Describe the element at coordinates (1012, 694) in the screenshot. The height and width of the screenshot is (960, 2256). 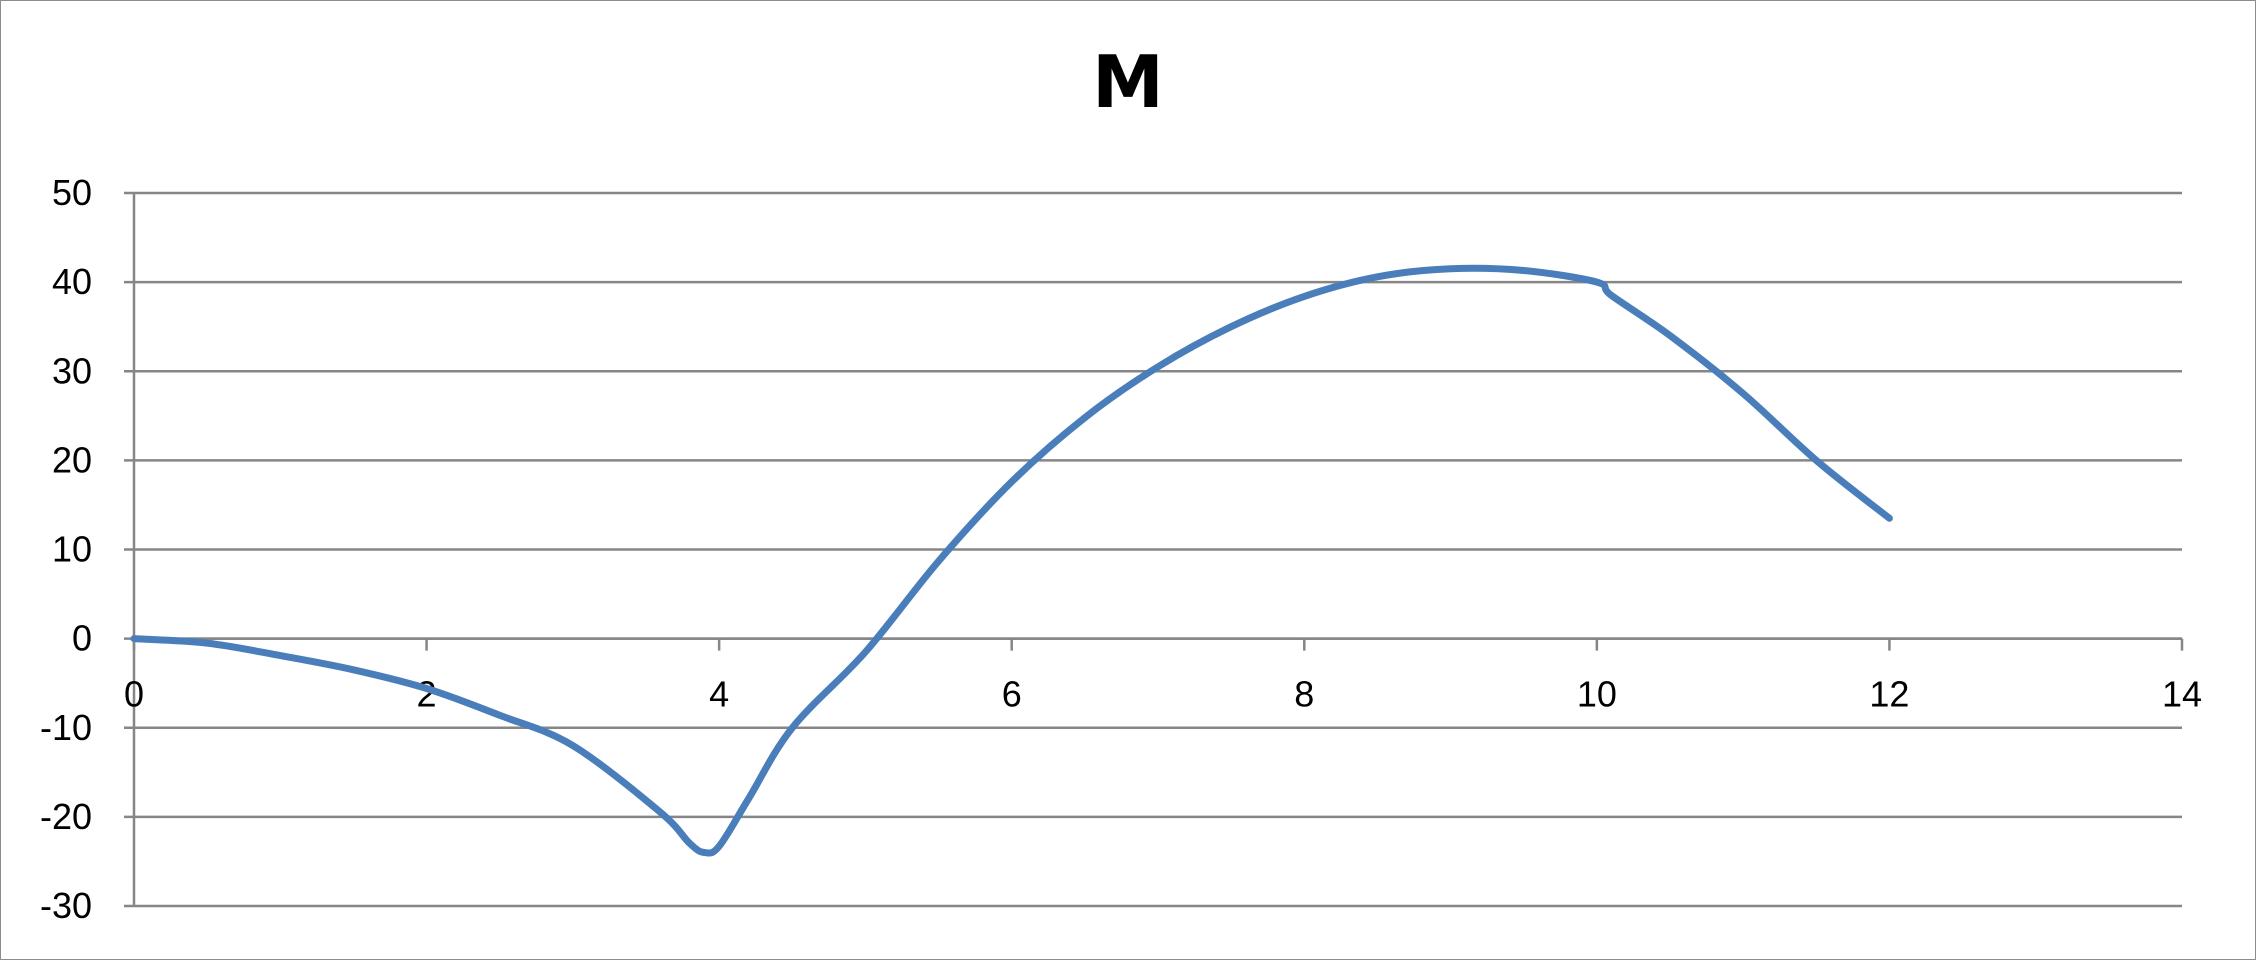
I see `x-tick-label: 6` at that location.